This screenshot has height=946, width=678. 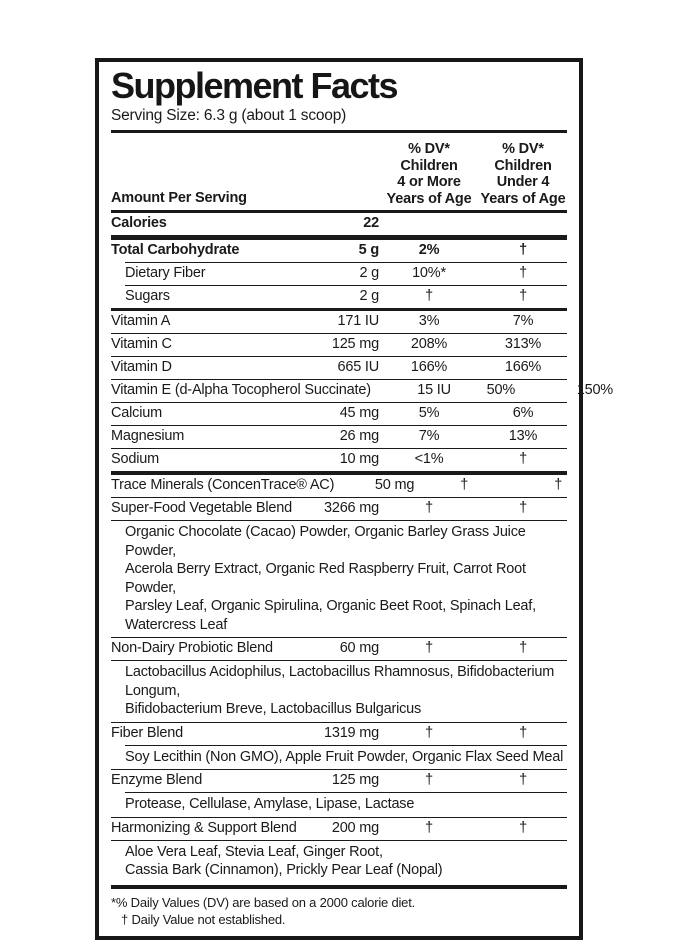 What do you see at coordinates (141, 321) in the screenshot?
I see `cell-name: Vitamin A` at bounding box center [141, 321].